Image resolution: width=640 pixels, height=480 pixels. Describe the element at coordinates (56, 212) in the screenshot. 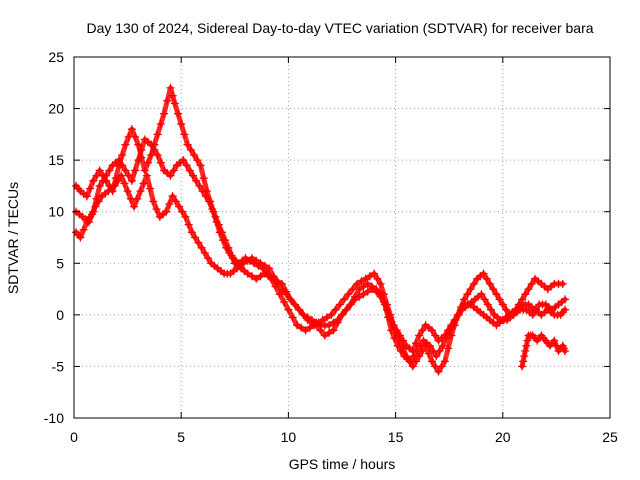

I see `y-tick-label: 10` at that location.